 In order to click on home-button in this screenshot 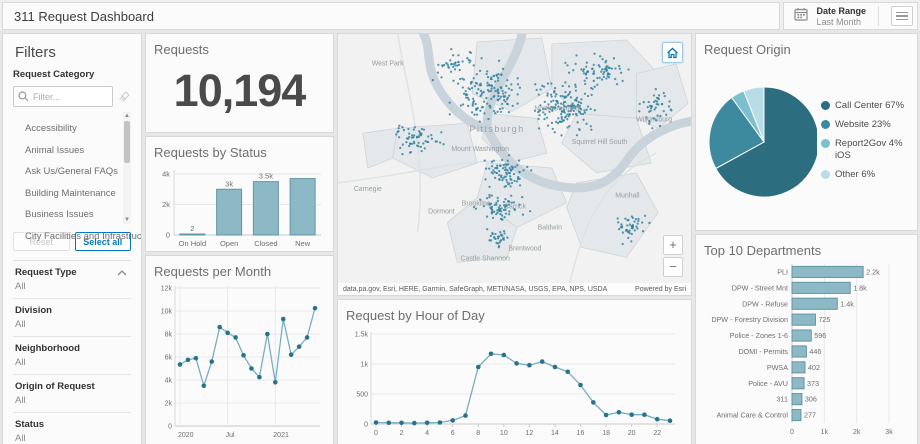, I will do `click(672, 52)`.